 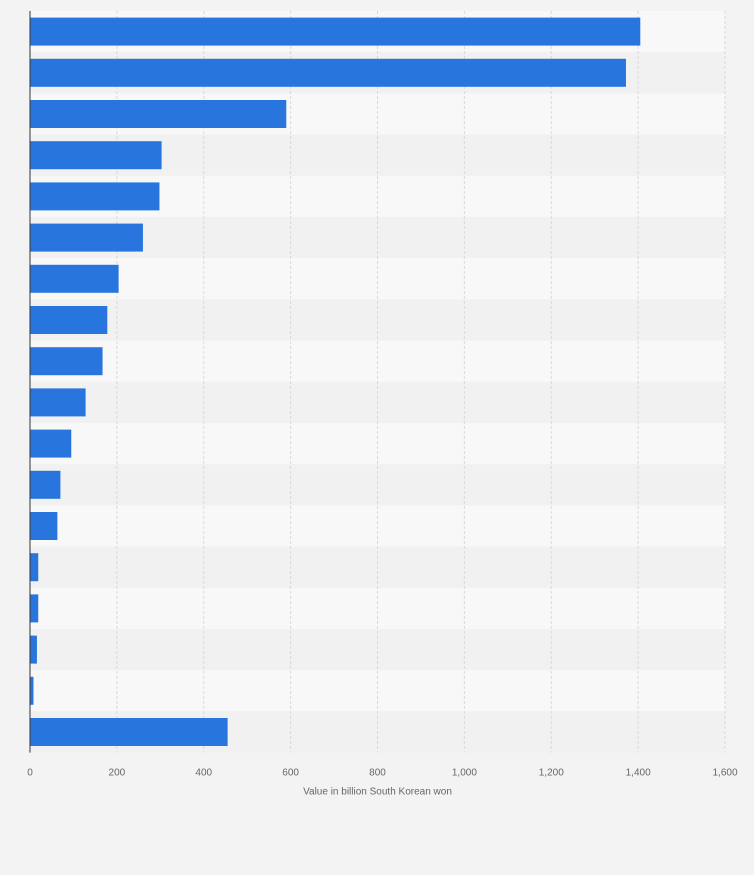 I want to click on x-tick-label: 1,600, so click(x=724, y=773).